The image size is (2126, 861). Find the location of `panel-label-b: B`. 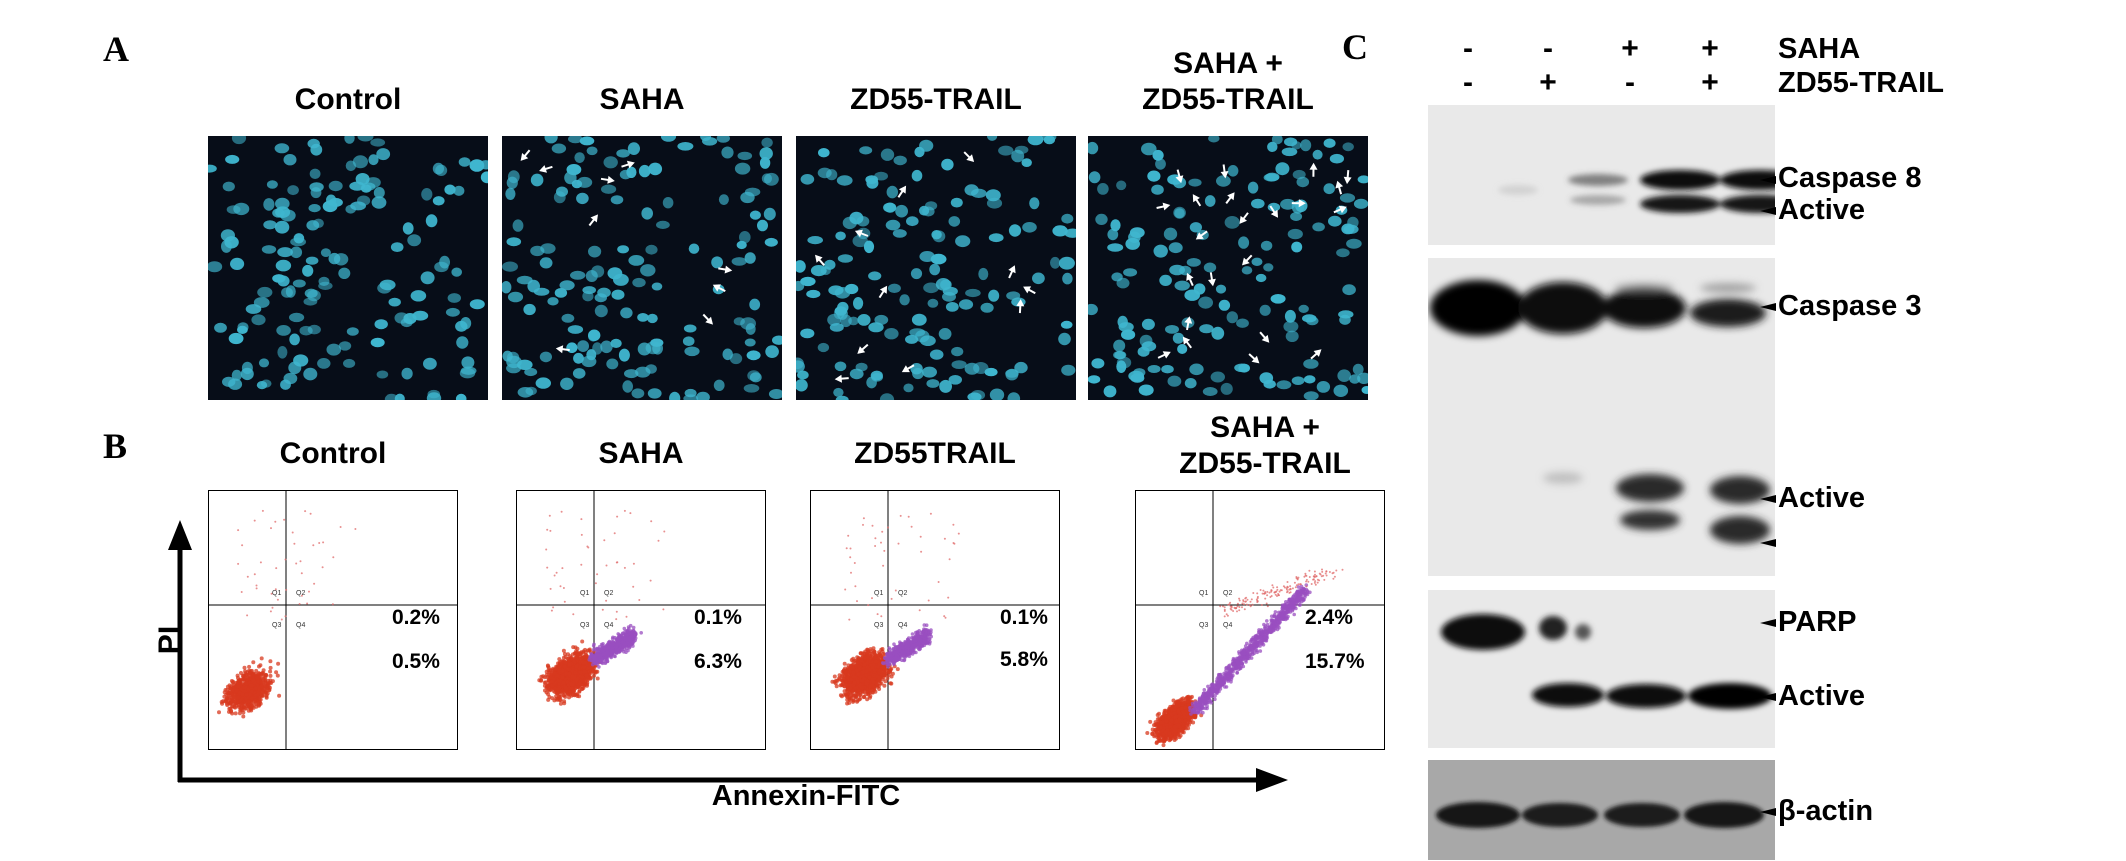

panel-label-b: B is located at coordinates (115, 446).